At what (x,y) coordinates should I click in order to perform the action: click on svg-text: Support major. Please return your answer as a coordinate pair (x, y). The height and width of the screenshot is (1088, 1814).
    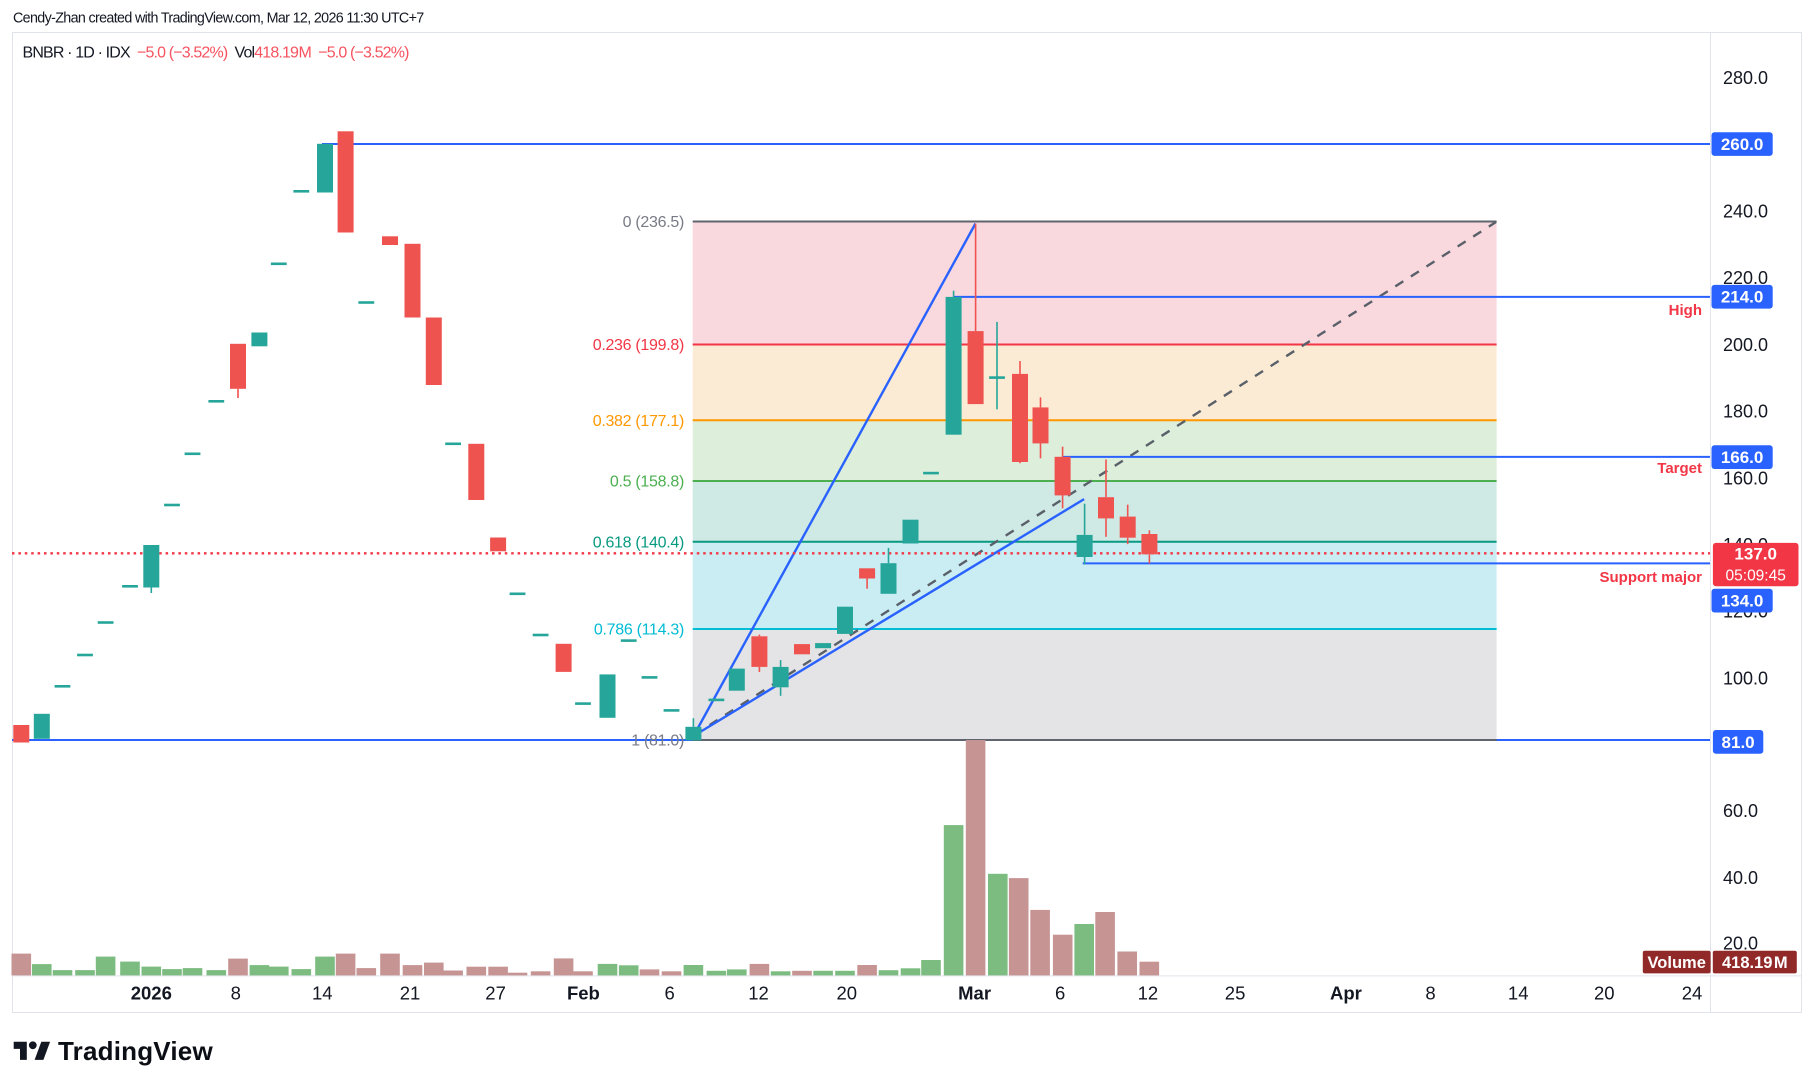
    Looking at the image, I should click on (1650, 577).